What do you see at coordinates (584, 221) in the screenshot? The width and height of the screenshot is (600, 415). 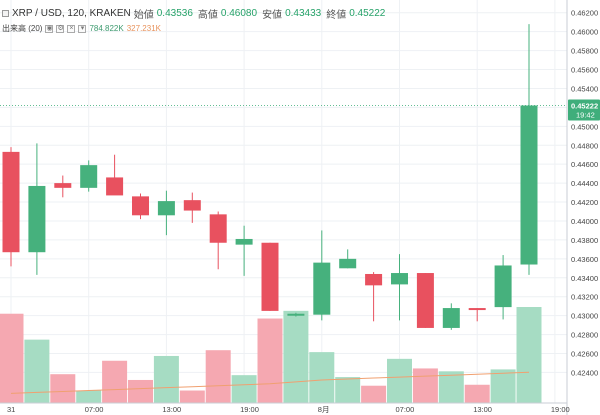 I see `y-tick-label: 0.44000` at bounding box center [584, 221].